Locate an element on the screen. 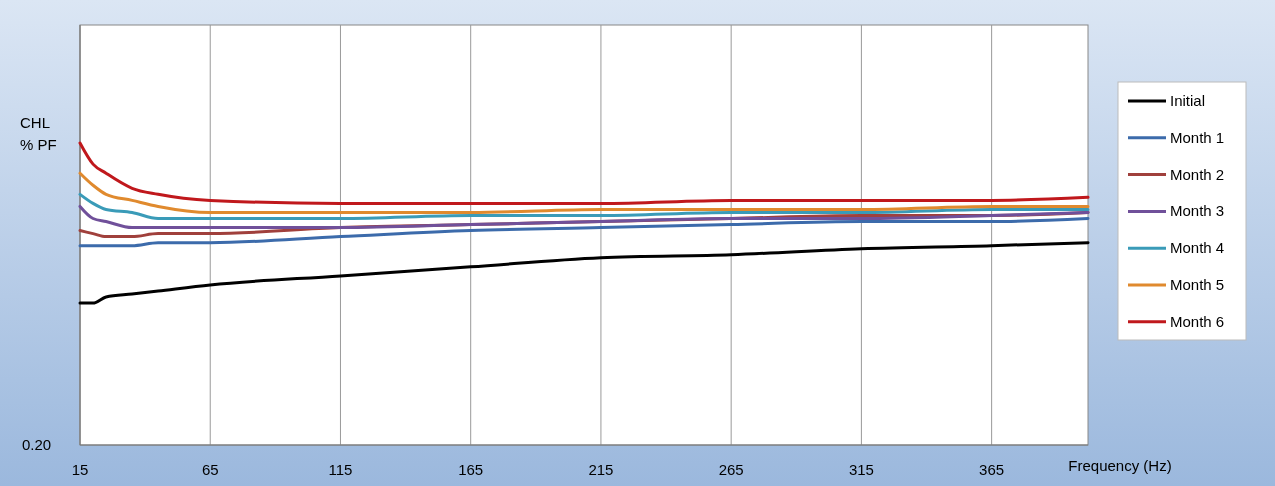  x-tick-label: 315 is located at coordinates (861, 469).